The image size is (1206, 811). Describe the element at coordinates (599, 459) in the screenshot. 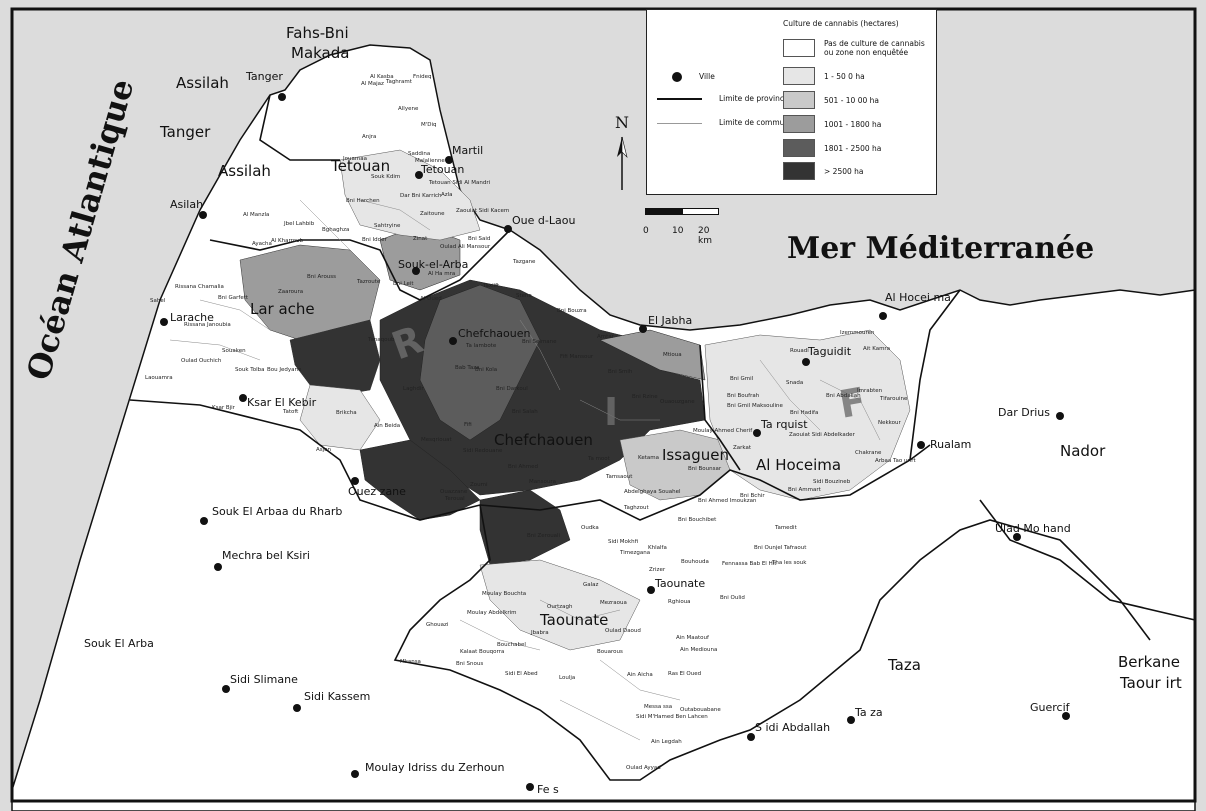

I see `commune-label: Ta moot` at that location.